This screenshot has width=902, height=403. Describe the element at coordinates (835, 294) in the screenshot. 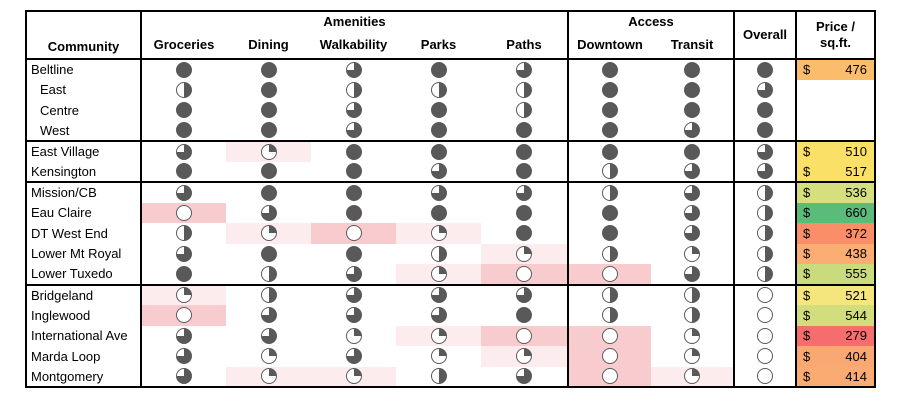

I see `price-cell: $521` at that location.